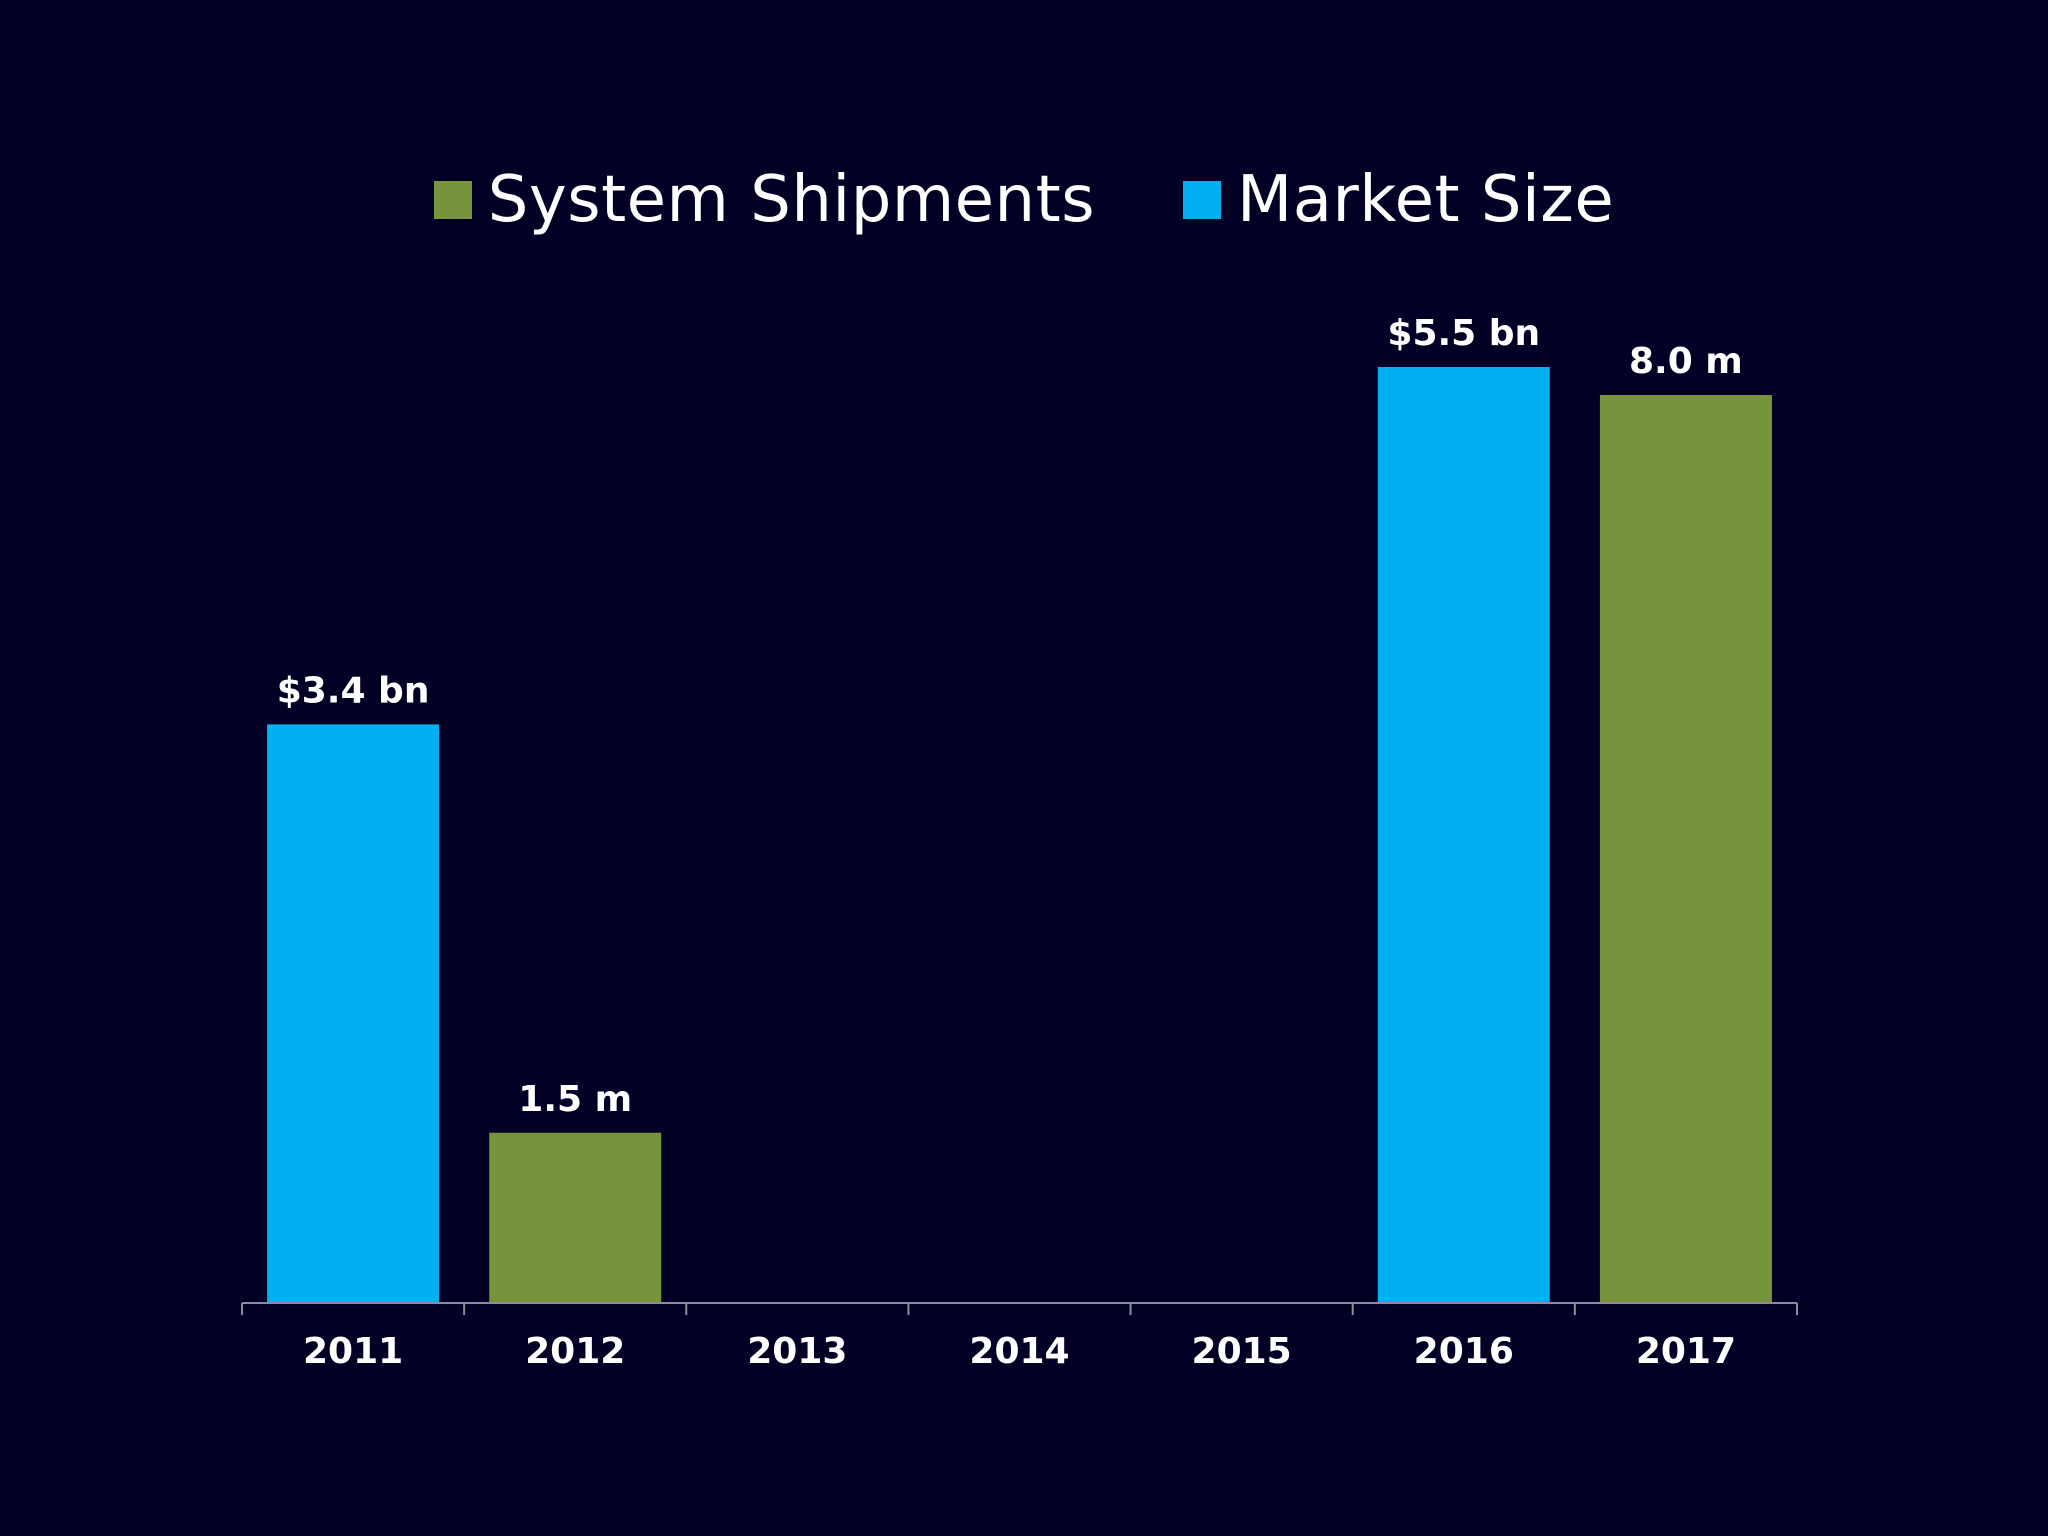 The width and height of the screenshot is (2048, 1536). I want to click on x-tick-label-2011: 2011, so click(353, 1351).